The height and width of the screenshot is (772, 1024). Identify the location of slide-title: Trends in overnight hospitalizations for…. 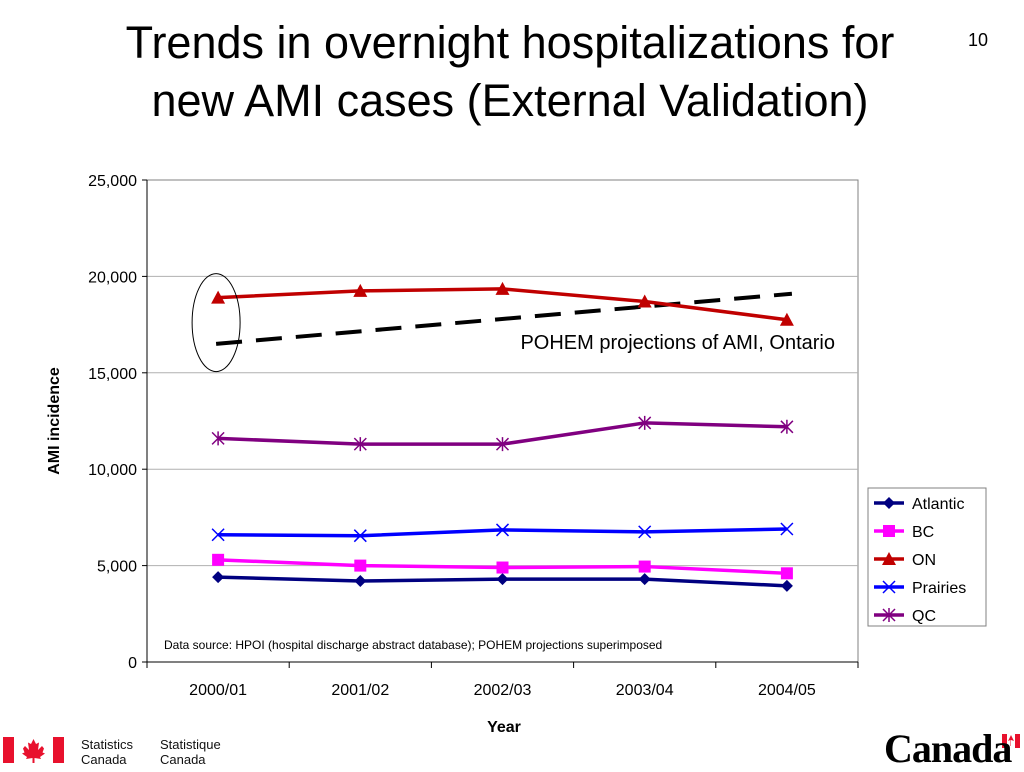
(510, 72).